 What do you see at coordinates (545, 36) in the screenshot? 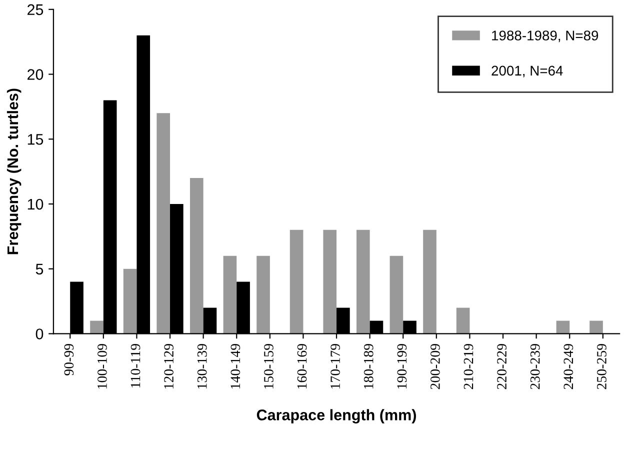
I see `legend-label: 1988-1989, N=89` at bounding box center [545, 36].